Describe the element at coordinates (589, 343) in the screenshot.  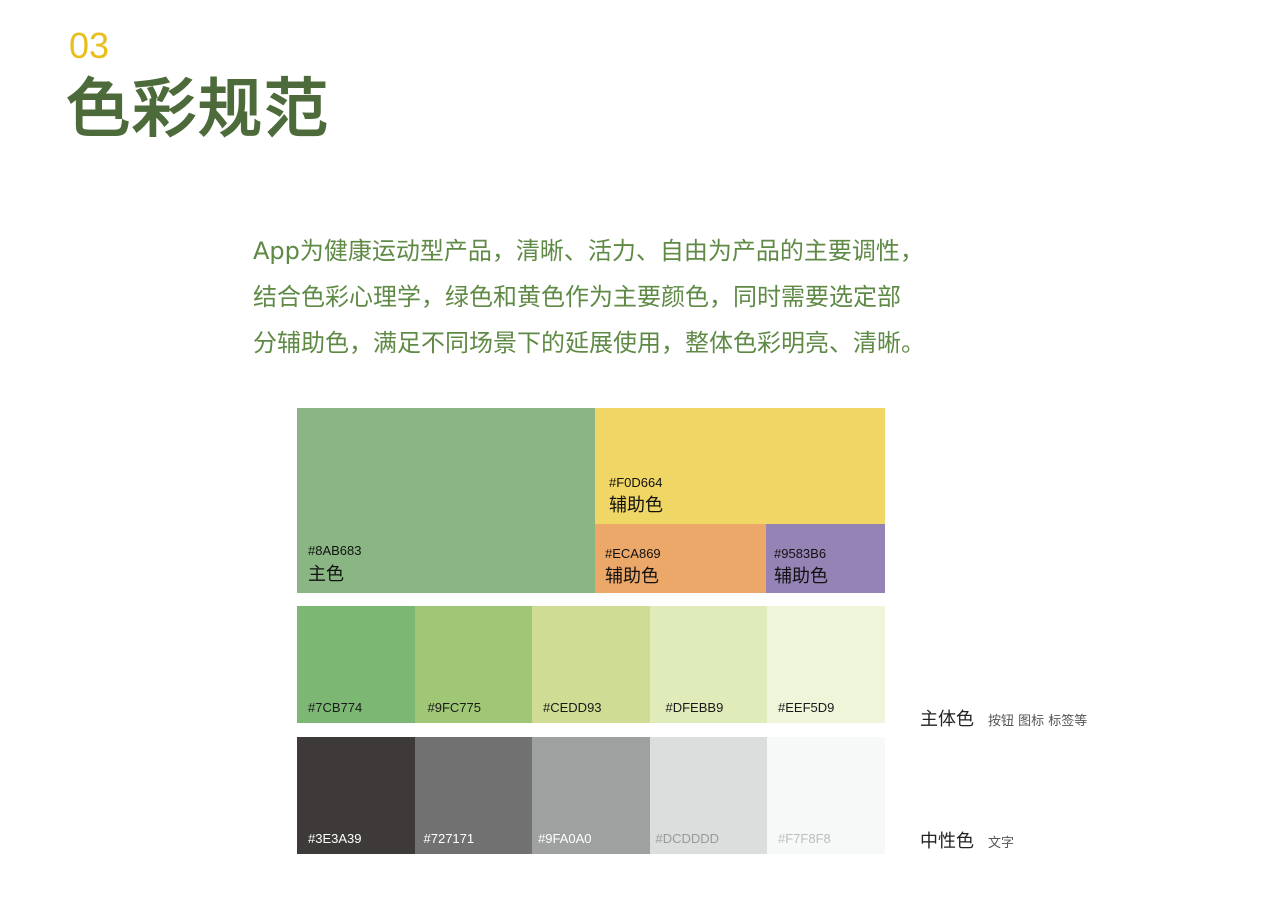
I see `intro-line: 分辅助色，满足不同场景下的延展使用，整体色彩明亮、清晰。` at that location.